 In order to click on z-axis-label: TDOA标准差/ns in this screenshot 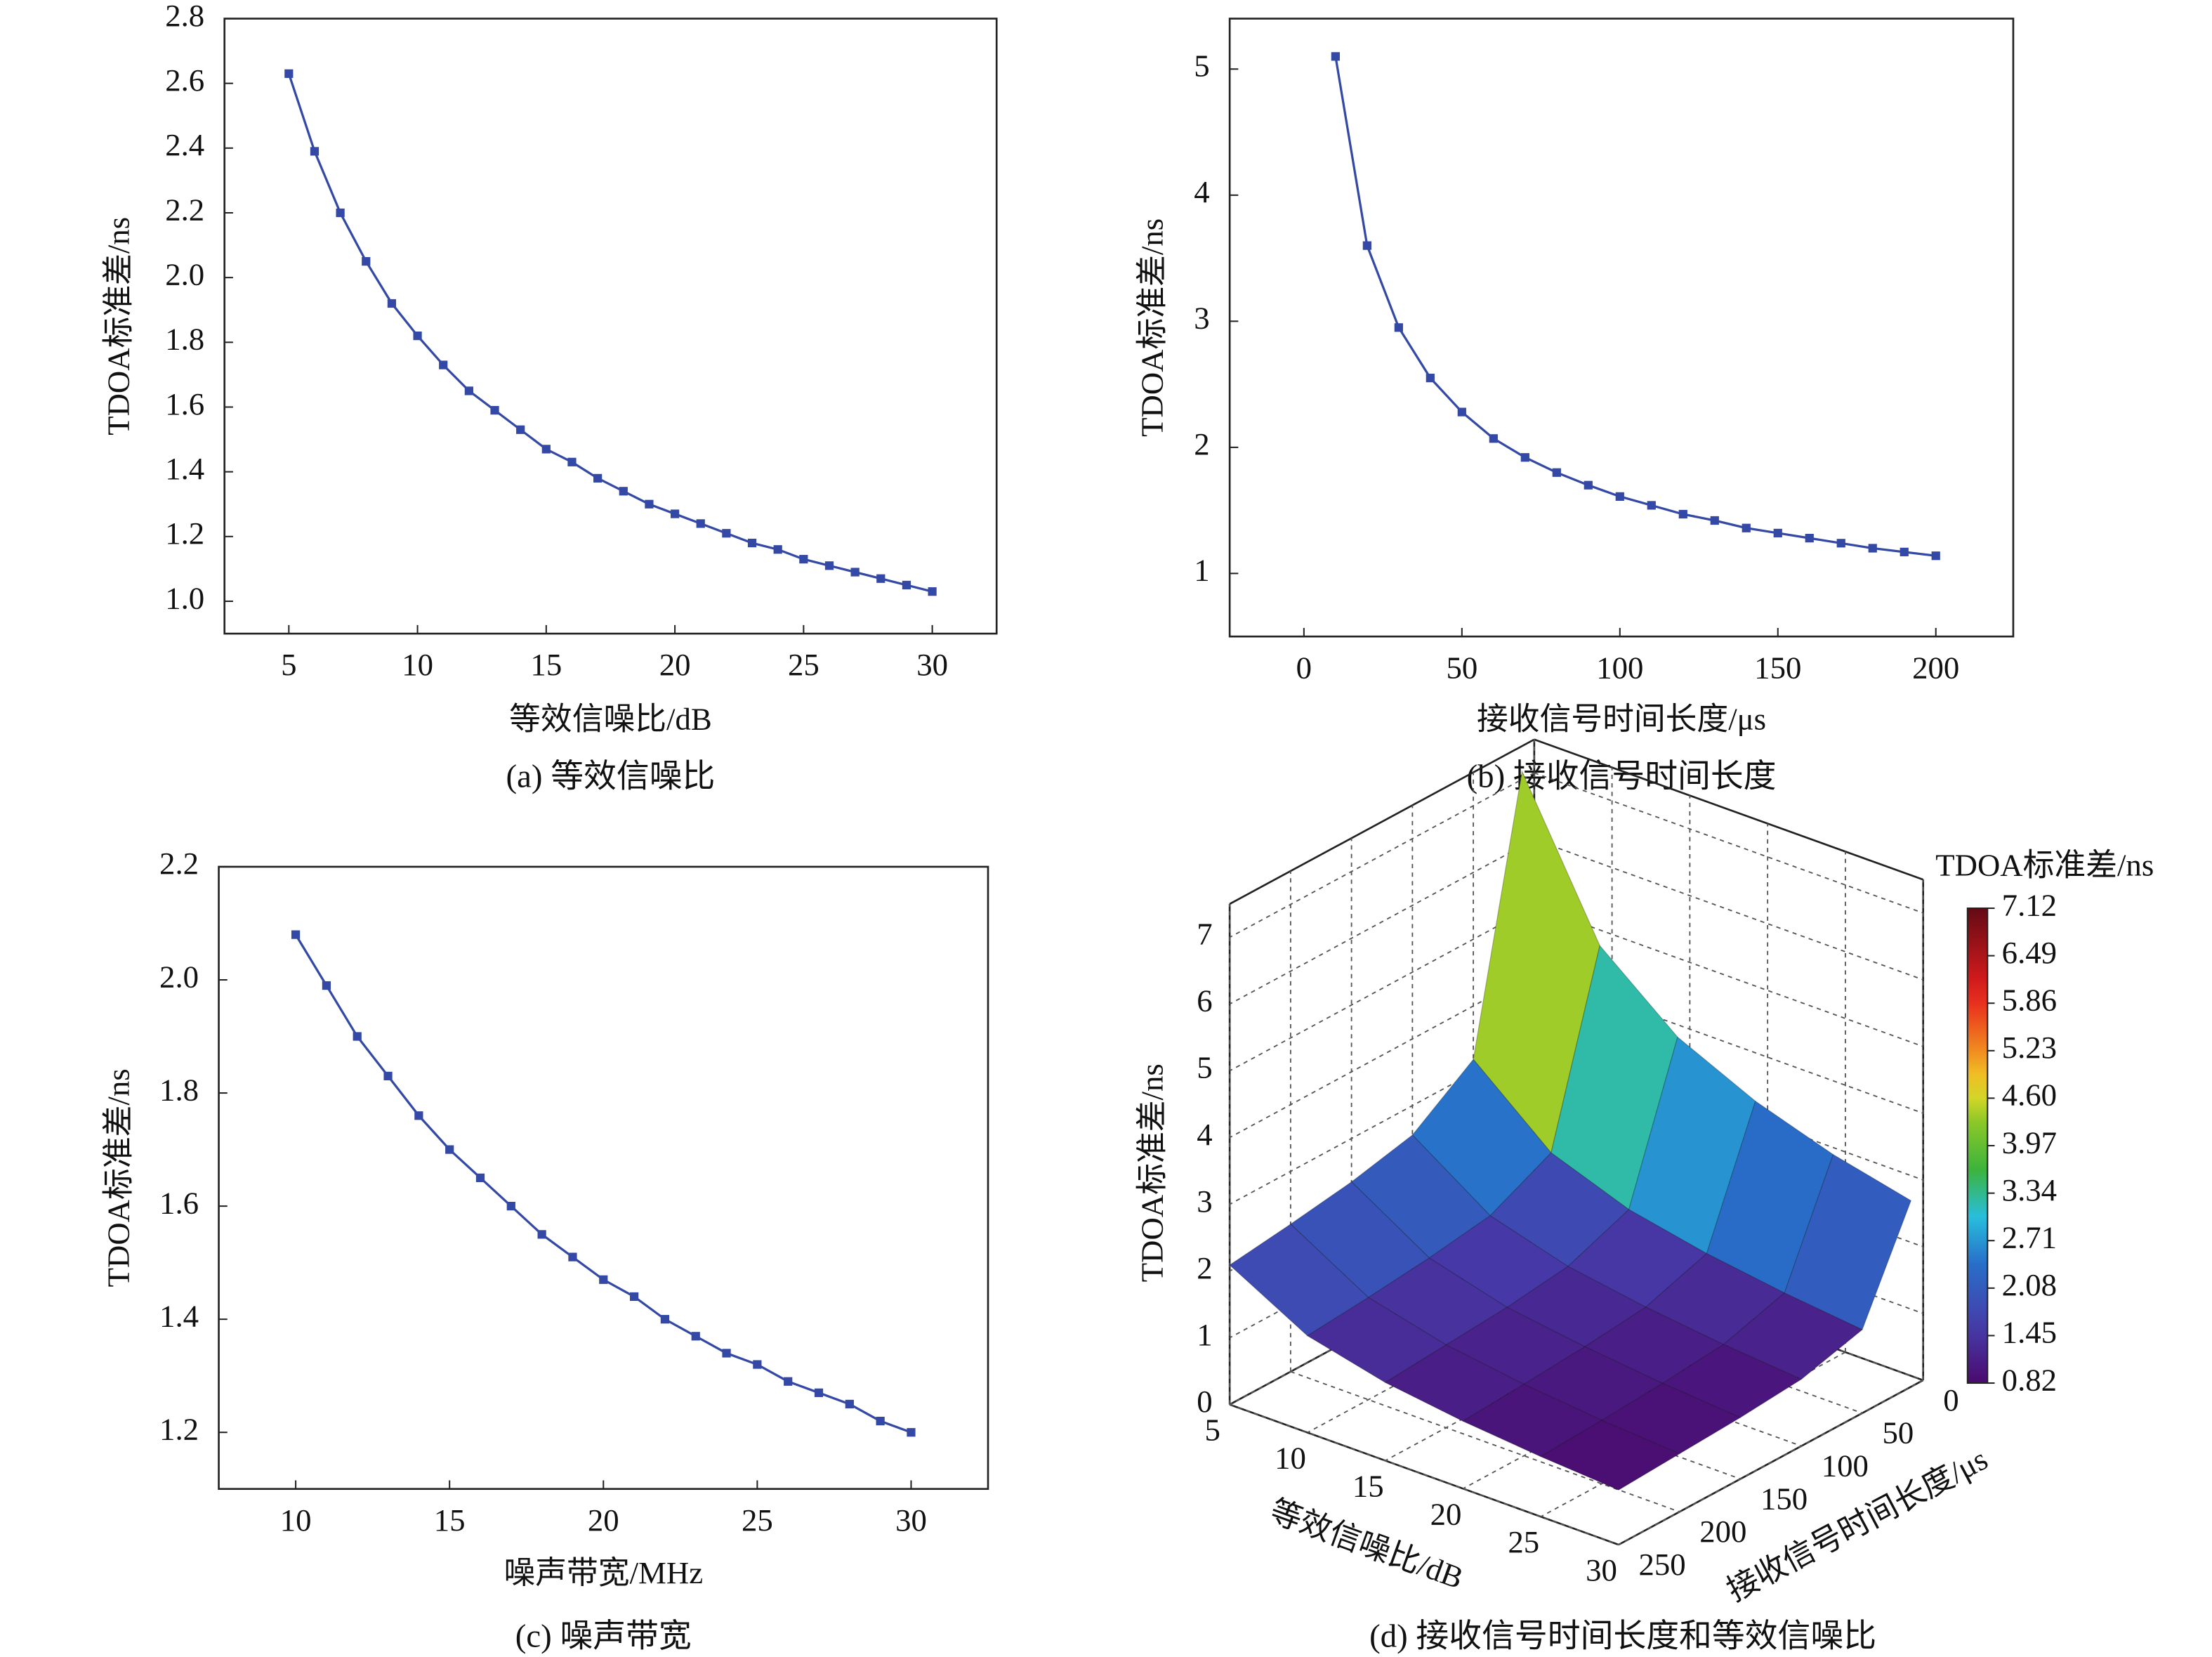, I will do `click(1152, 1172)`.